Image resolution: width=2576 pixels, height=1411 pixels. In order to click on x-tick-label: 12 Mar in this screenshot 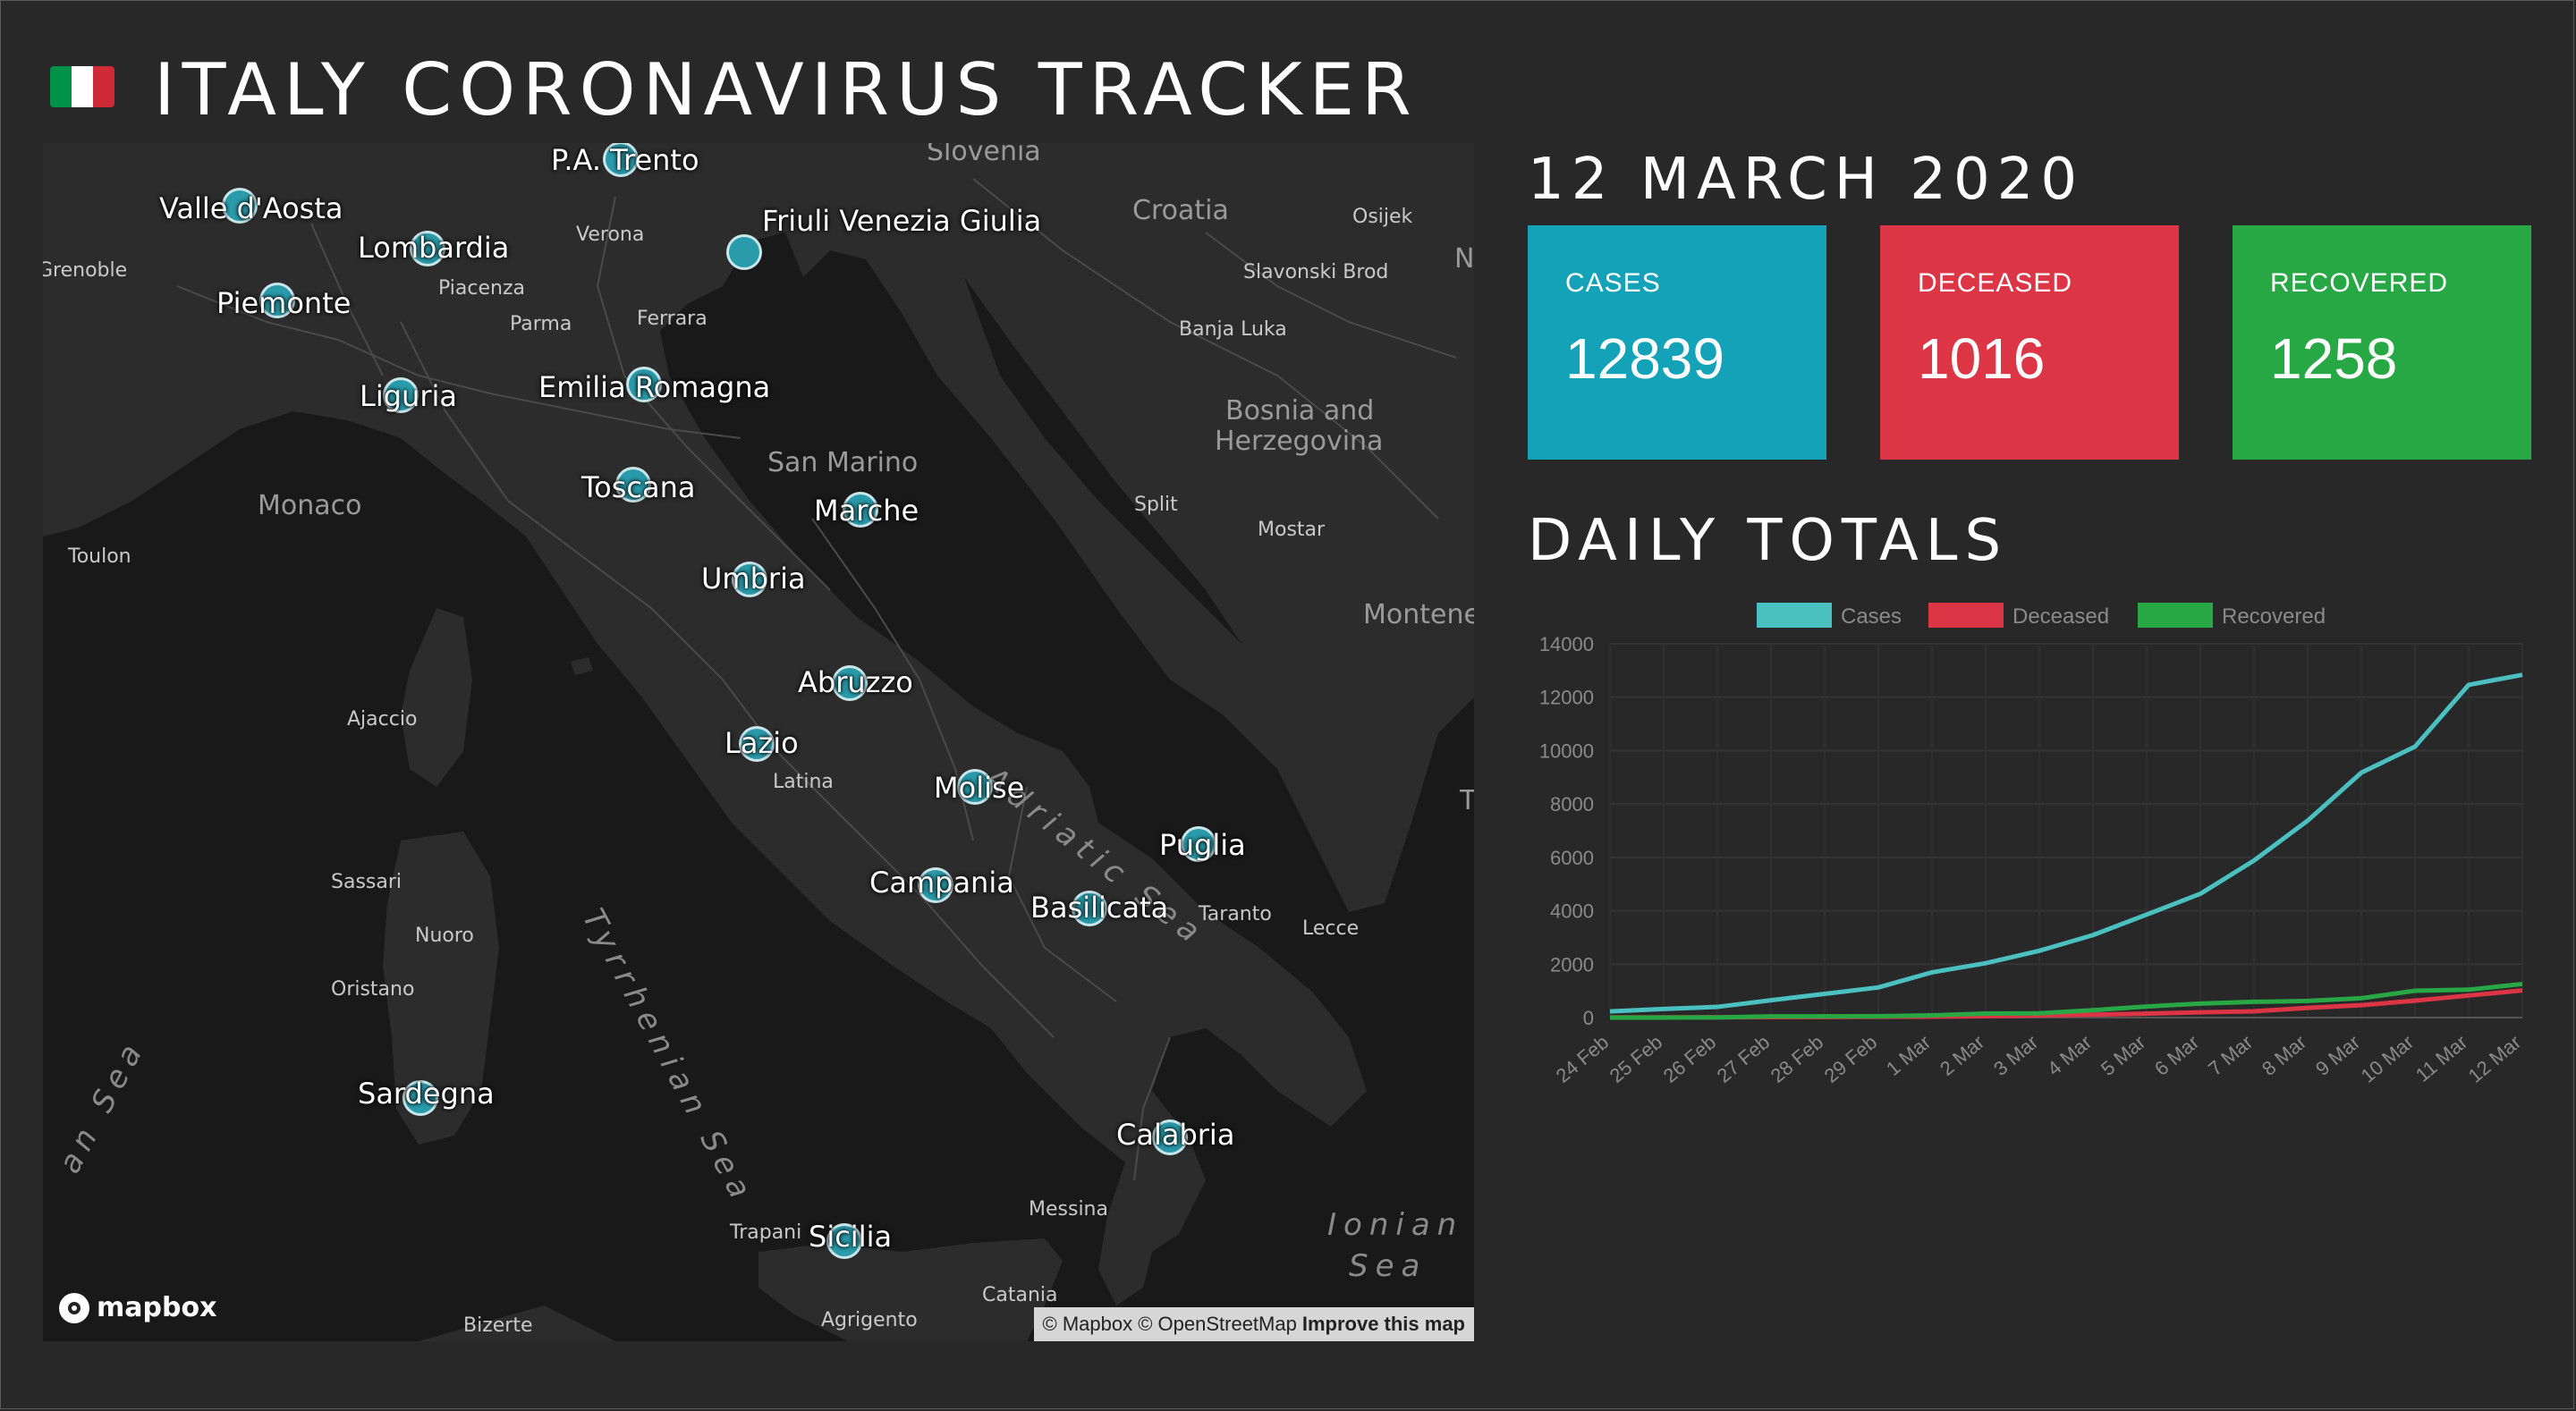, I will do `click(2495, 1059)`.